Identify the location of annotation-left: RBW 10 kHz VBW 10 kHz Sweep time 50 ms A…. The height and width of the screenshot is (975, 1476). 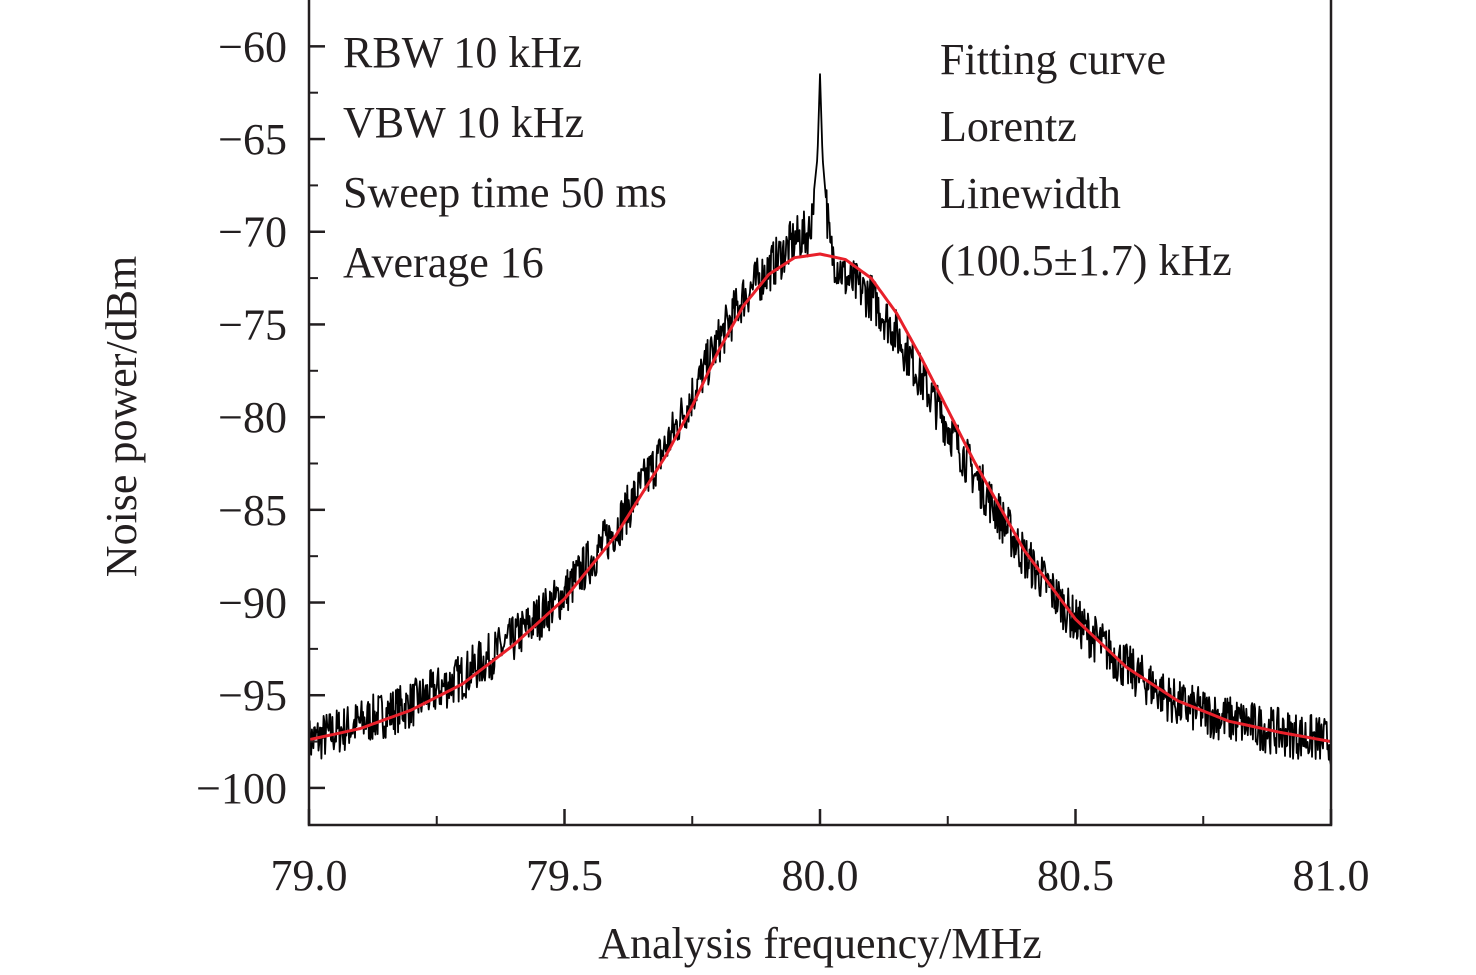
(505, 157).